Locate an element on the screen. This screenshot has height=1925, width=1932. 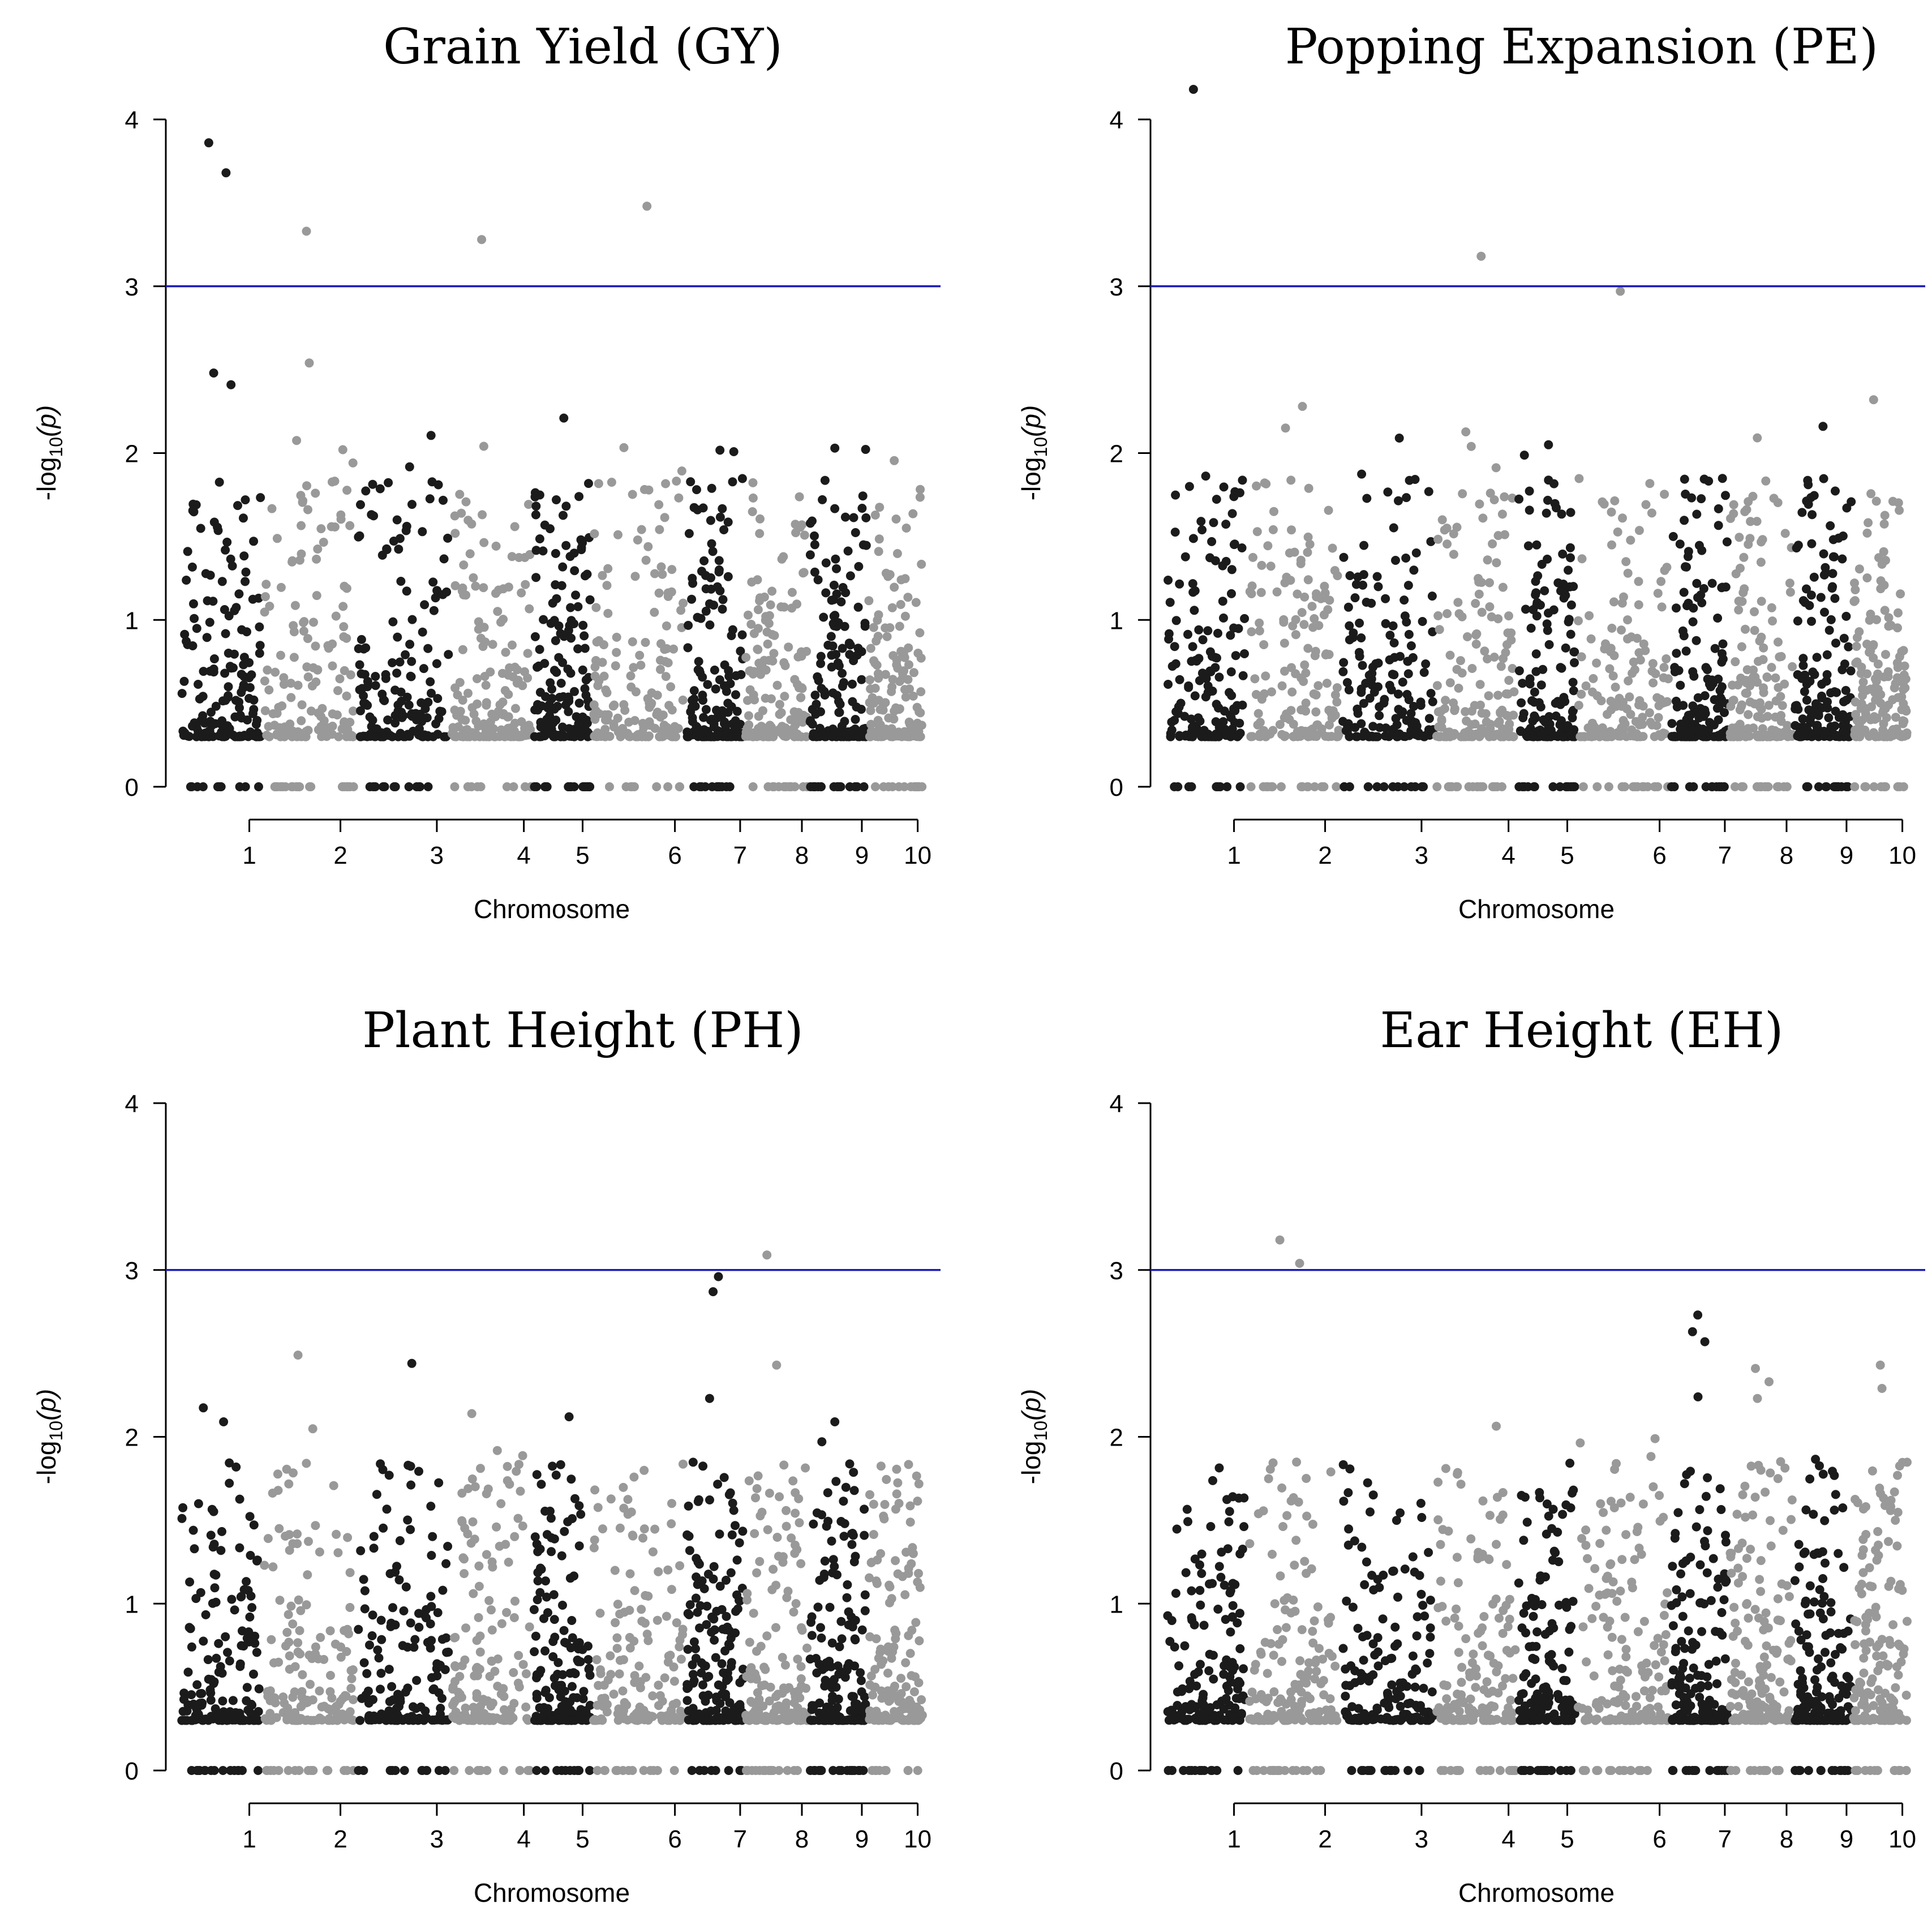
x-tick-label: 8 is located at coordinates (1787, 855).